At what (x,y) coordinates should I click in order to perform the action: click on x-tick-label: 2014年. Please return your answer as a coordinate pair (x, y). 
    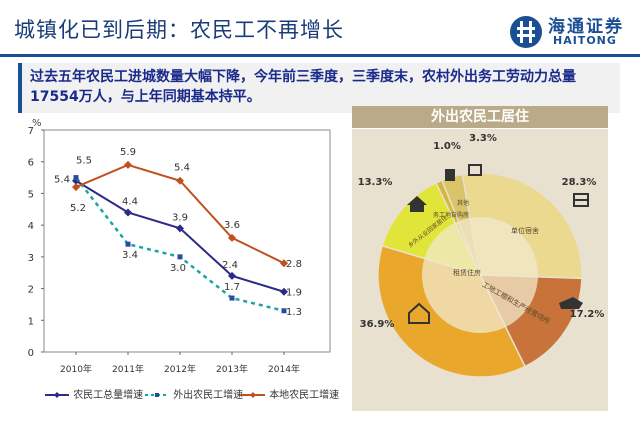
    Looking at the image, I should click on (284, 369).